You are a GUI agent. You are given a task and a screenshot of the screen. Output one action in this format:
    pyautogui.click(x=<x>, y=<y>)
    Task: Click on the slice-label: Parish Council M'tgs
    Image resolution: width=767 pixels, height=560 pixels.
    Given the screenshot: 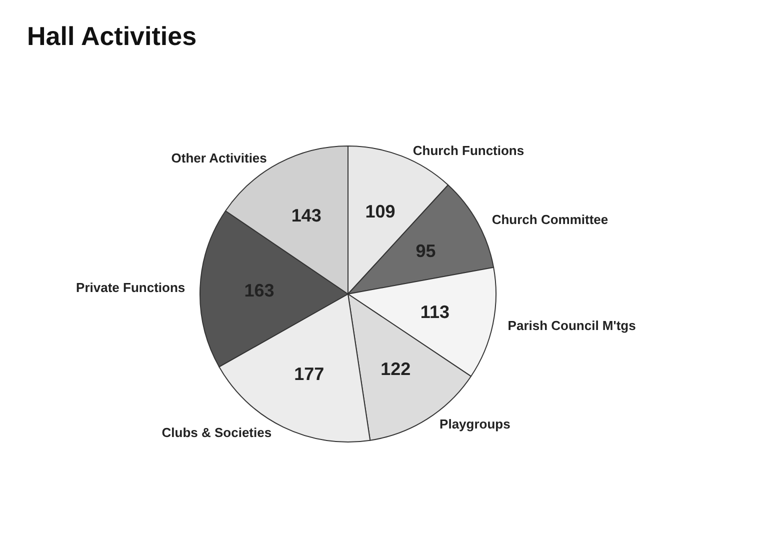 What is the action you would take?
    pyautogui.click(x=572, y=325)
    